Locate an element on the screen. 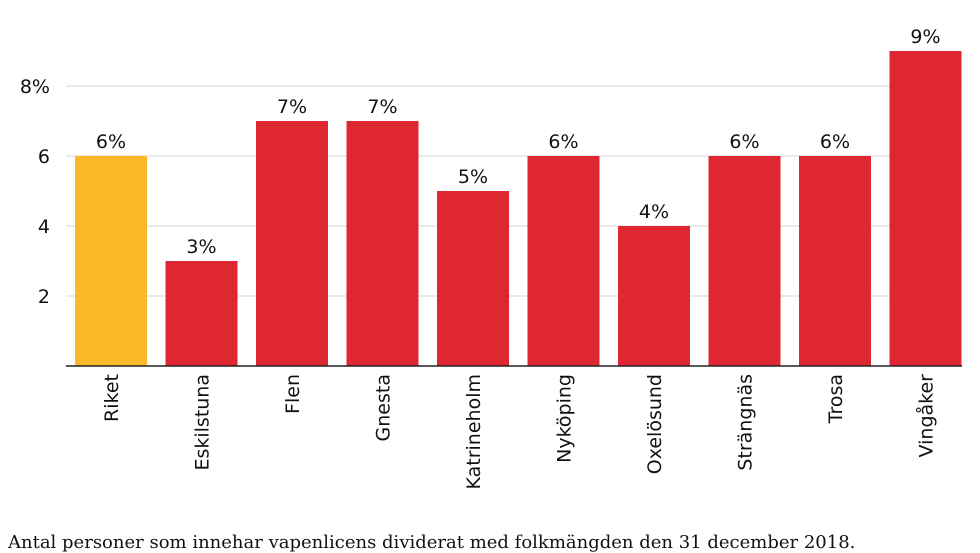 The image size is (980, 553). x-tick-label: Strängnäs is located at coordinates (746, 422).